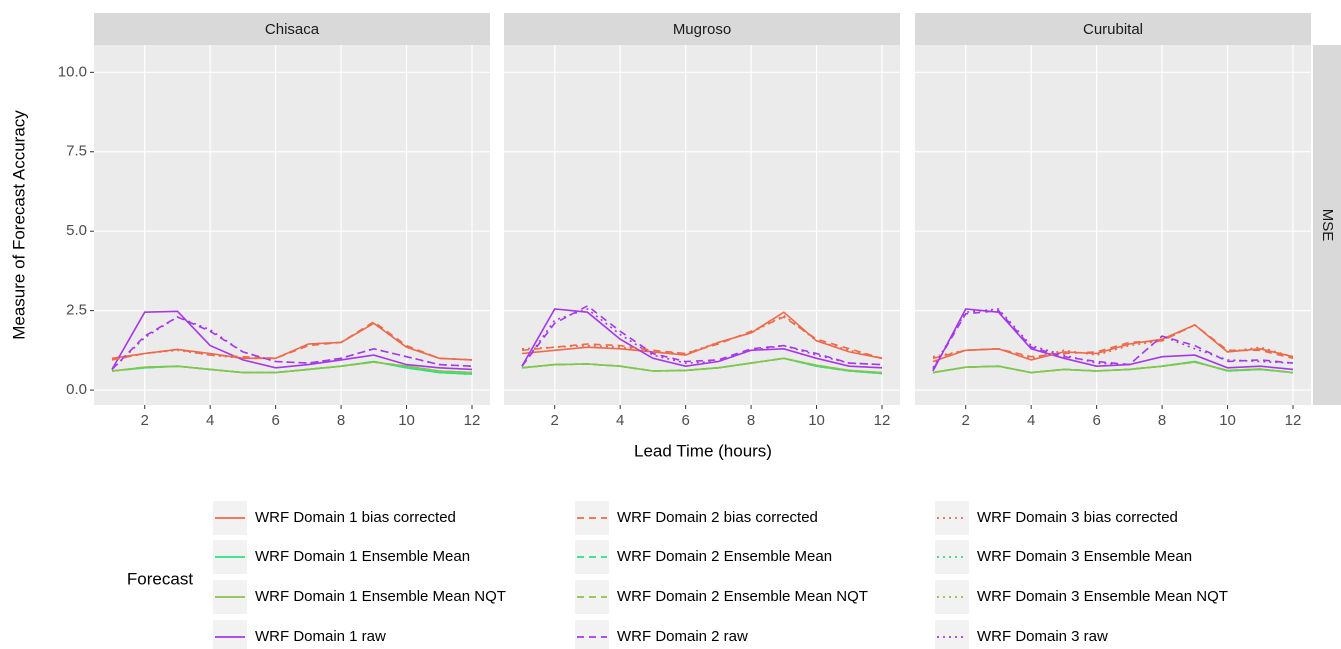  I want to click on legend-label: WRF Domain 1 bias corrected, so click(355, 517).